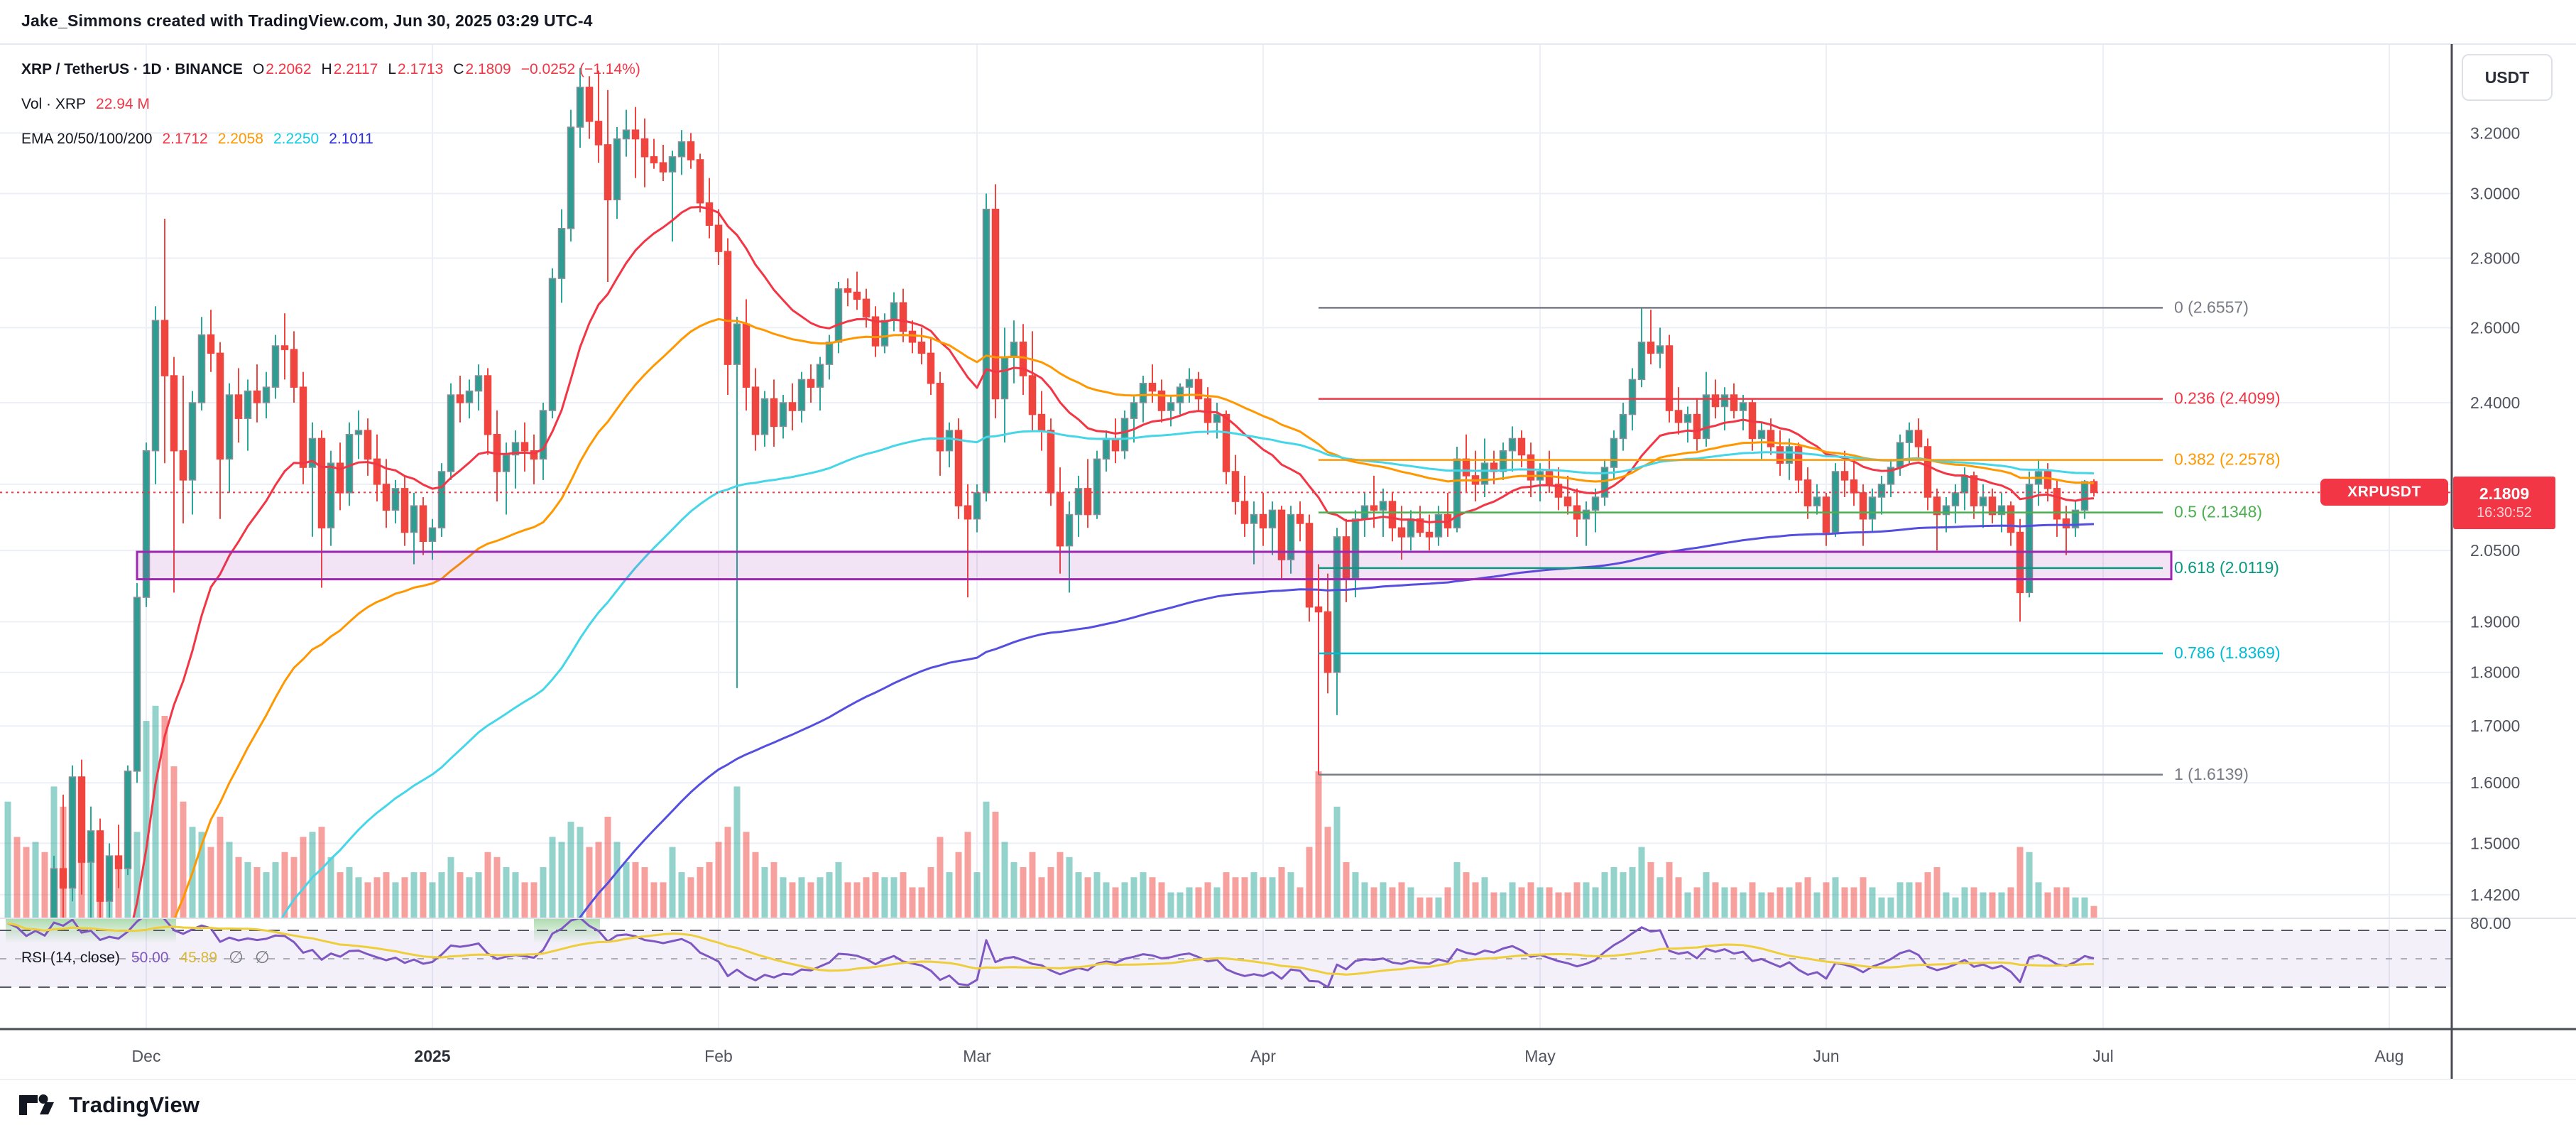 The height and width of the screenshot is (1142, 2576). What do you see at coordinates (1154, 565) in the screenshot?
I see `support-zone-rectangle` at bounding box center [1154, 565].